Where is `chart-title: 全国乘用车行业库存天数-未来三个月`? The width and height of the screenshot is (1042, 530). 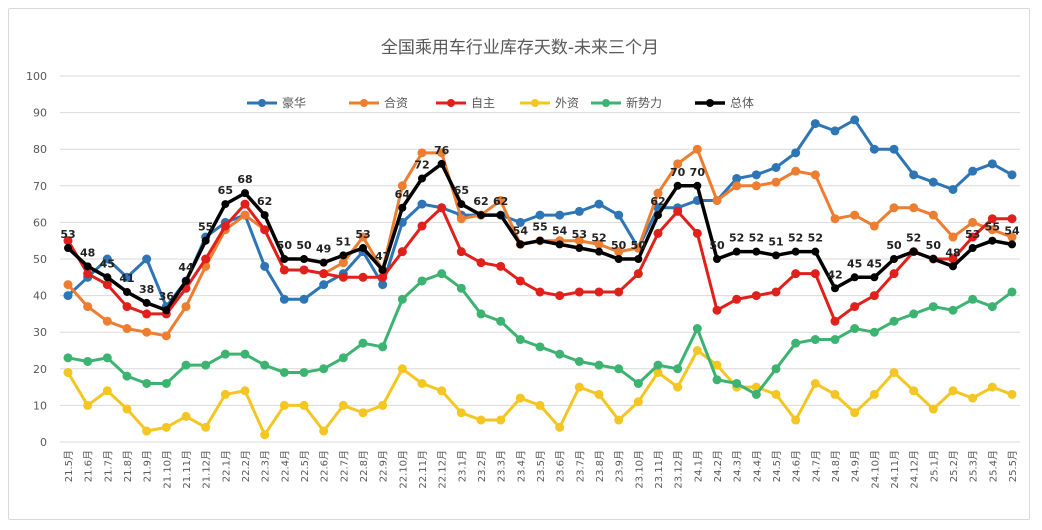
chart-title: 全国乘用车行业库存天数-未来三个月 is located at coordinates (520, 48).